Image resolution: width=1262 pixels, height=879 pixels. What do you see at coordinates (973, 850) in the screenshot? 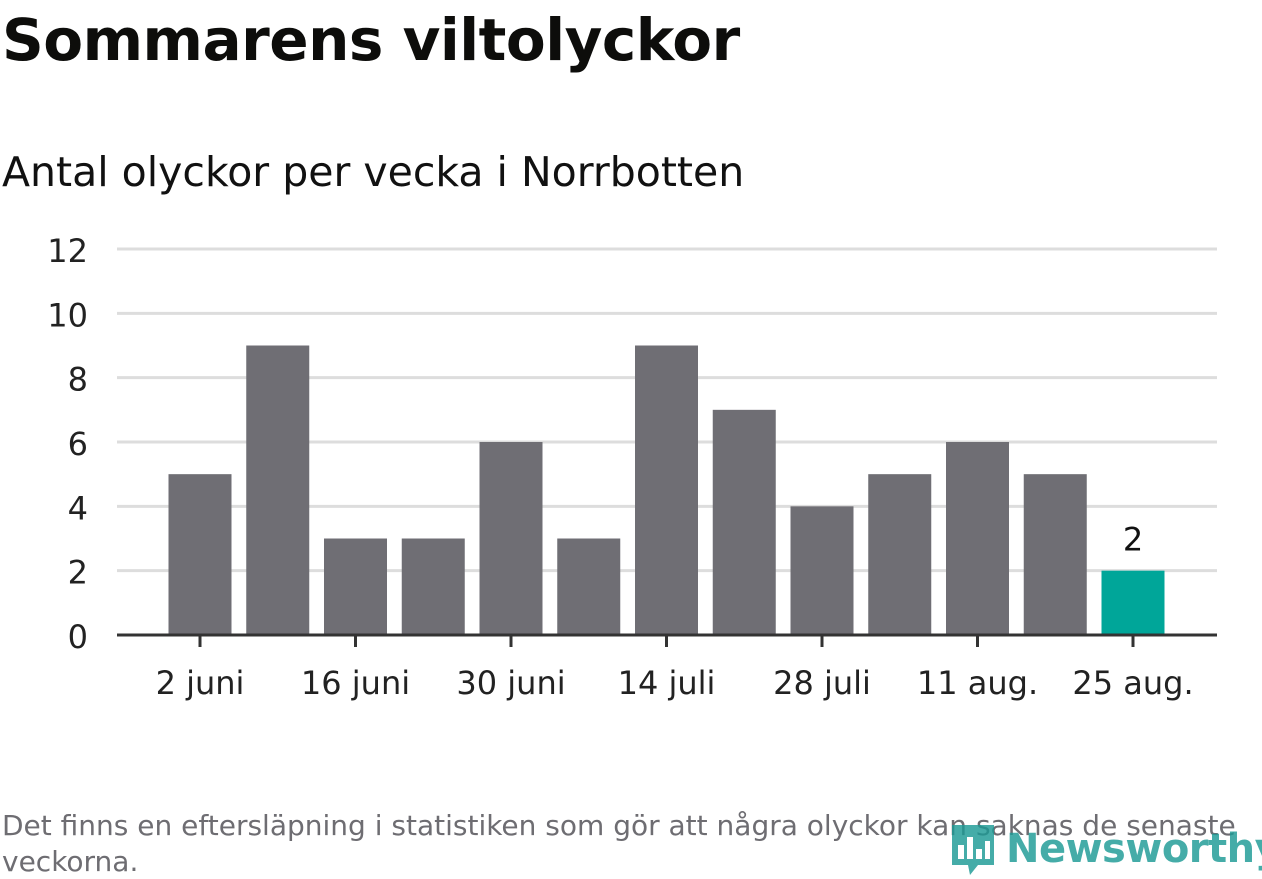
I see `newsworthy-chart-icon` at bounding box center [973, 850].